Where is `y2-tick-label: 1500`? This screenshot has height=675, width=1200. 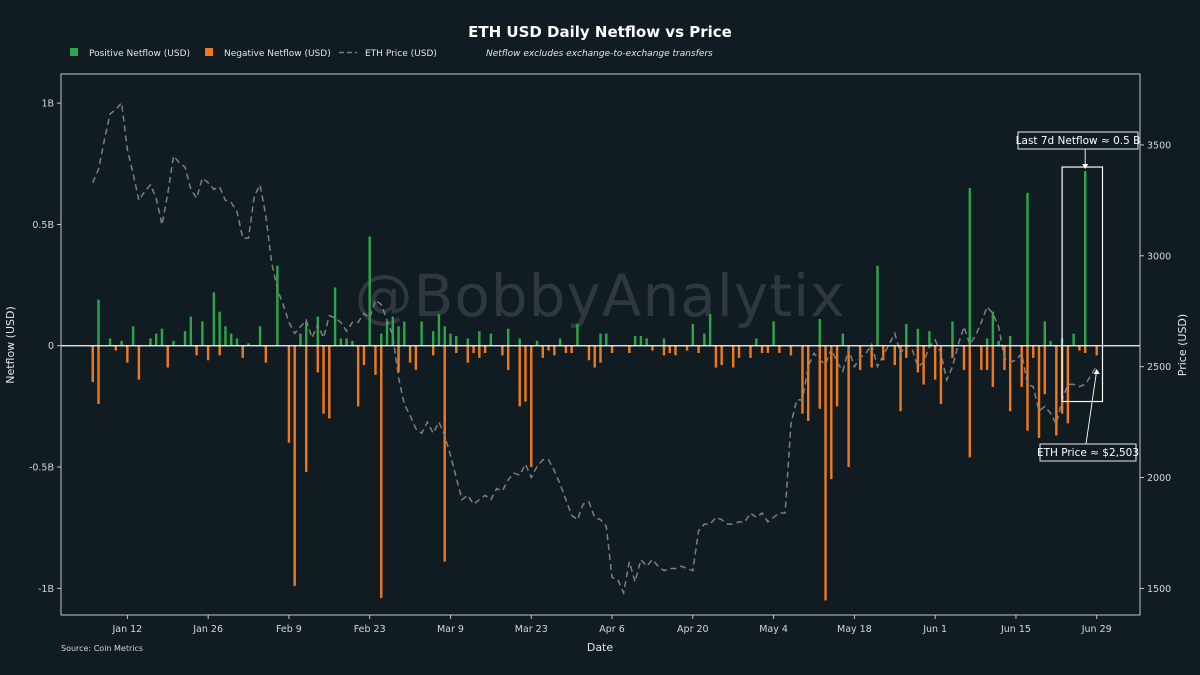
y2-tick-label: 1500 is located at coordinates (1159, 589).